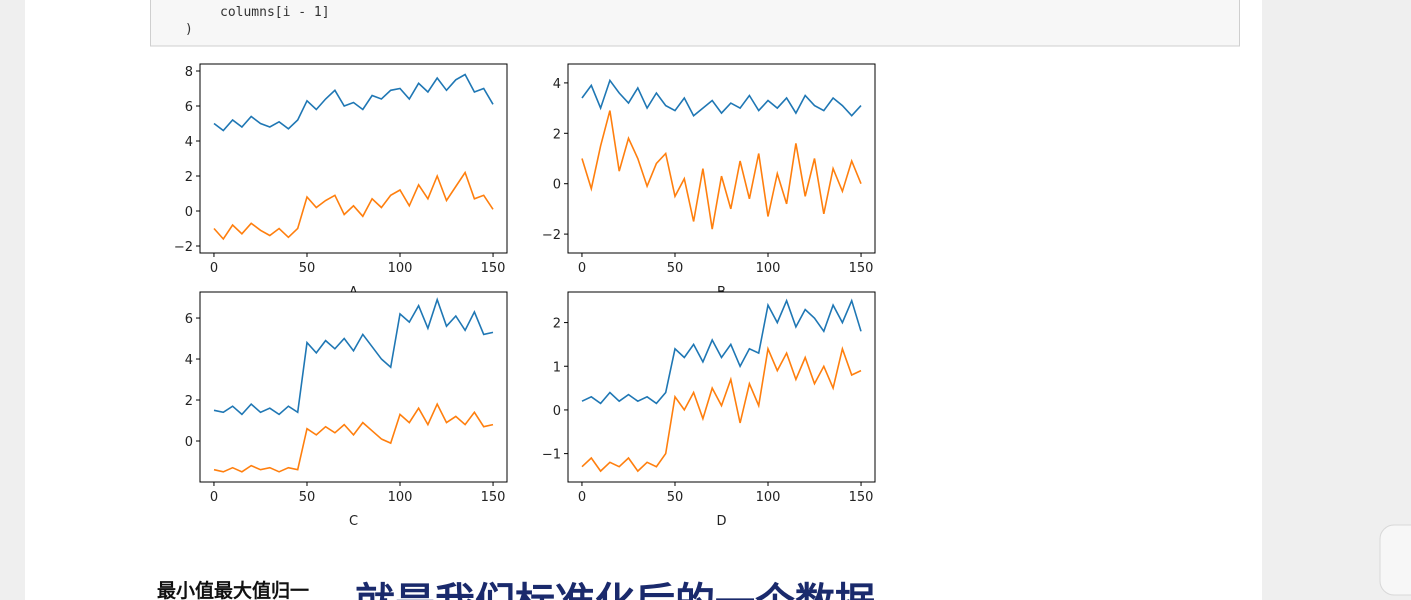  What do you see at coordinates (695, 23) in the screenshot?
I see `code-cell` at bounding box center [695, 23].